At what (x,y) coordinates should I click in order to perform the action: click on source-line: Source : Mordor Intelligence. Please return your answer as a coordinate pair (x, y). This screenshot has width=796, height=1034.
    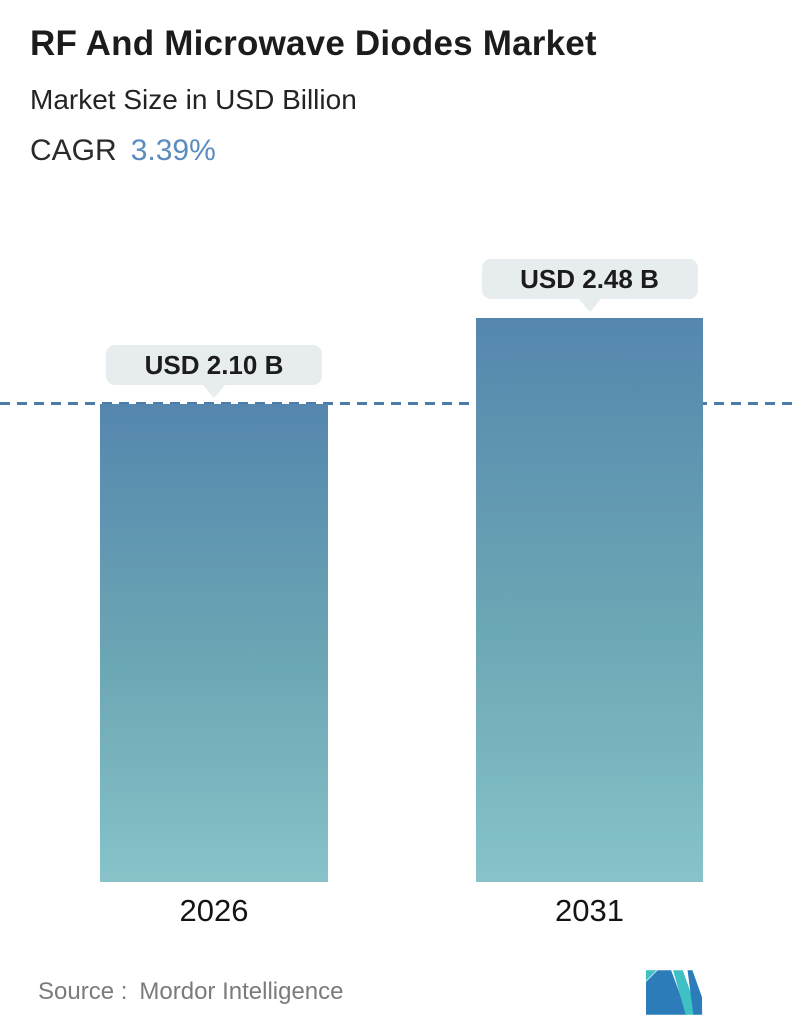
    Looking at the image, I should click on (191, 992).